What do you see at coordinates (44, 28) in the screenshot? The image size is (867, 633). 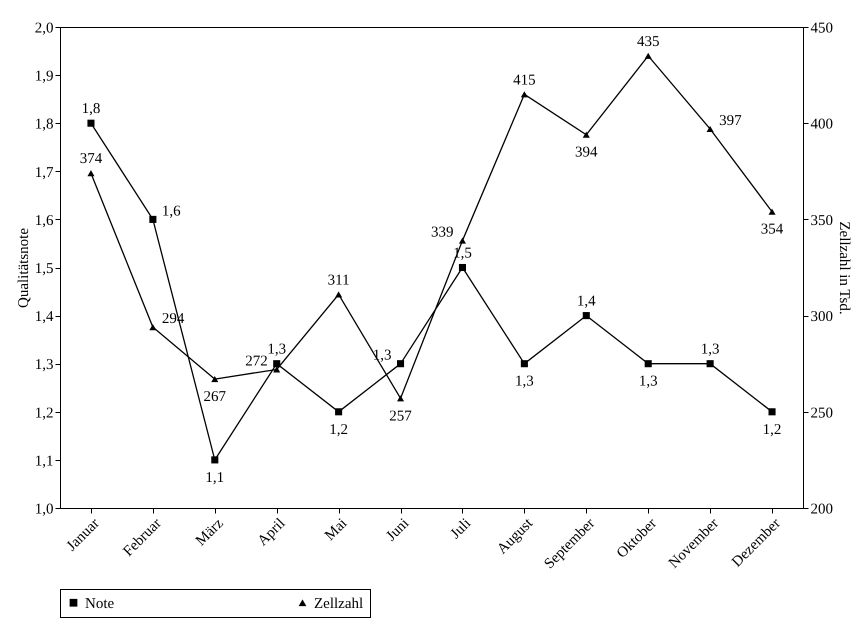 I see `y-tick-label: 2,0` at bounding box center [44, 28].